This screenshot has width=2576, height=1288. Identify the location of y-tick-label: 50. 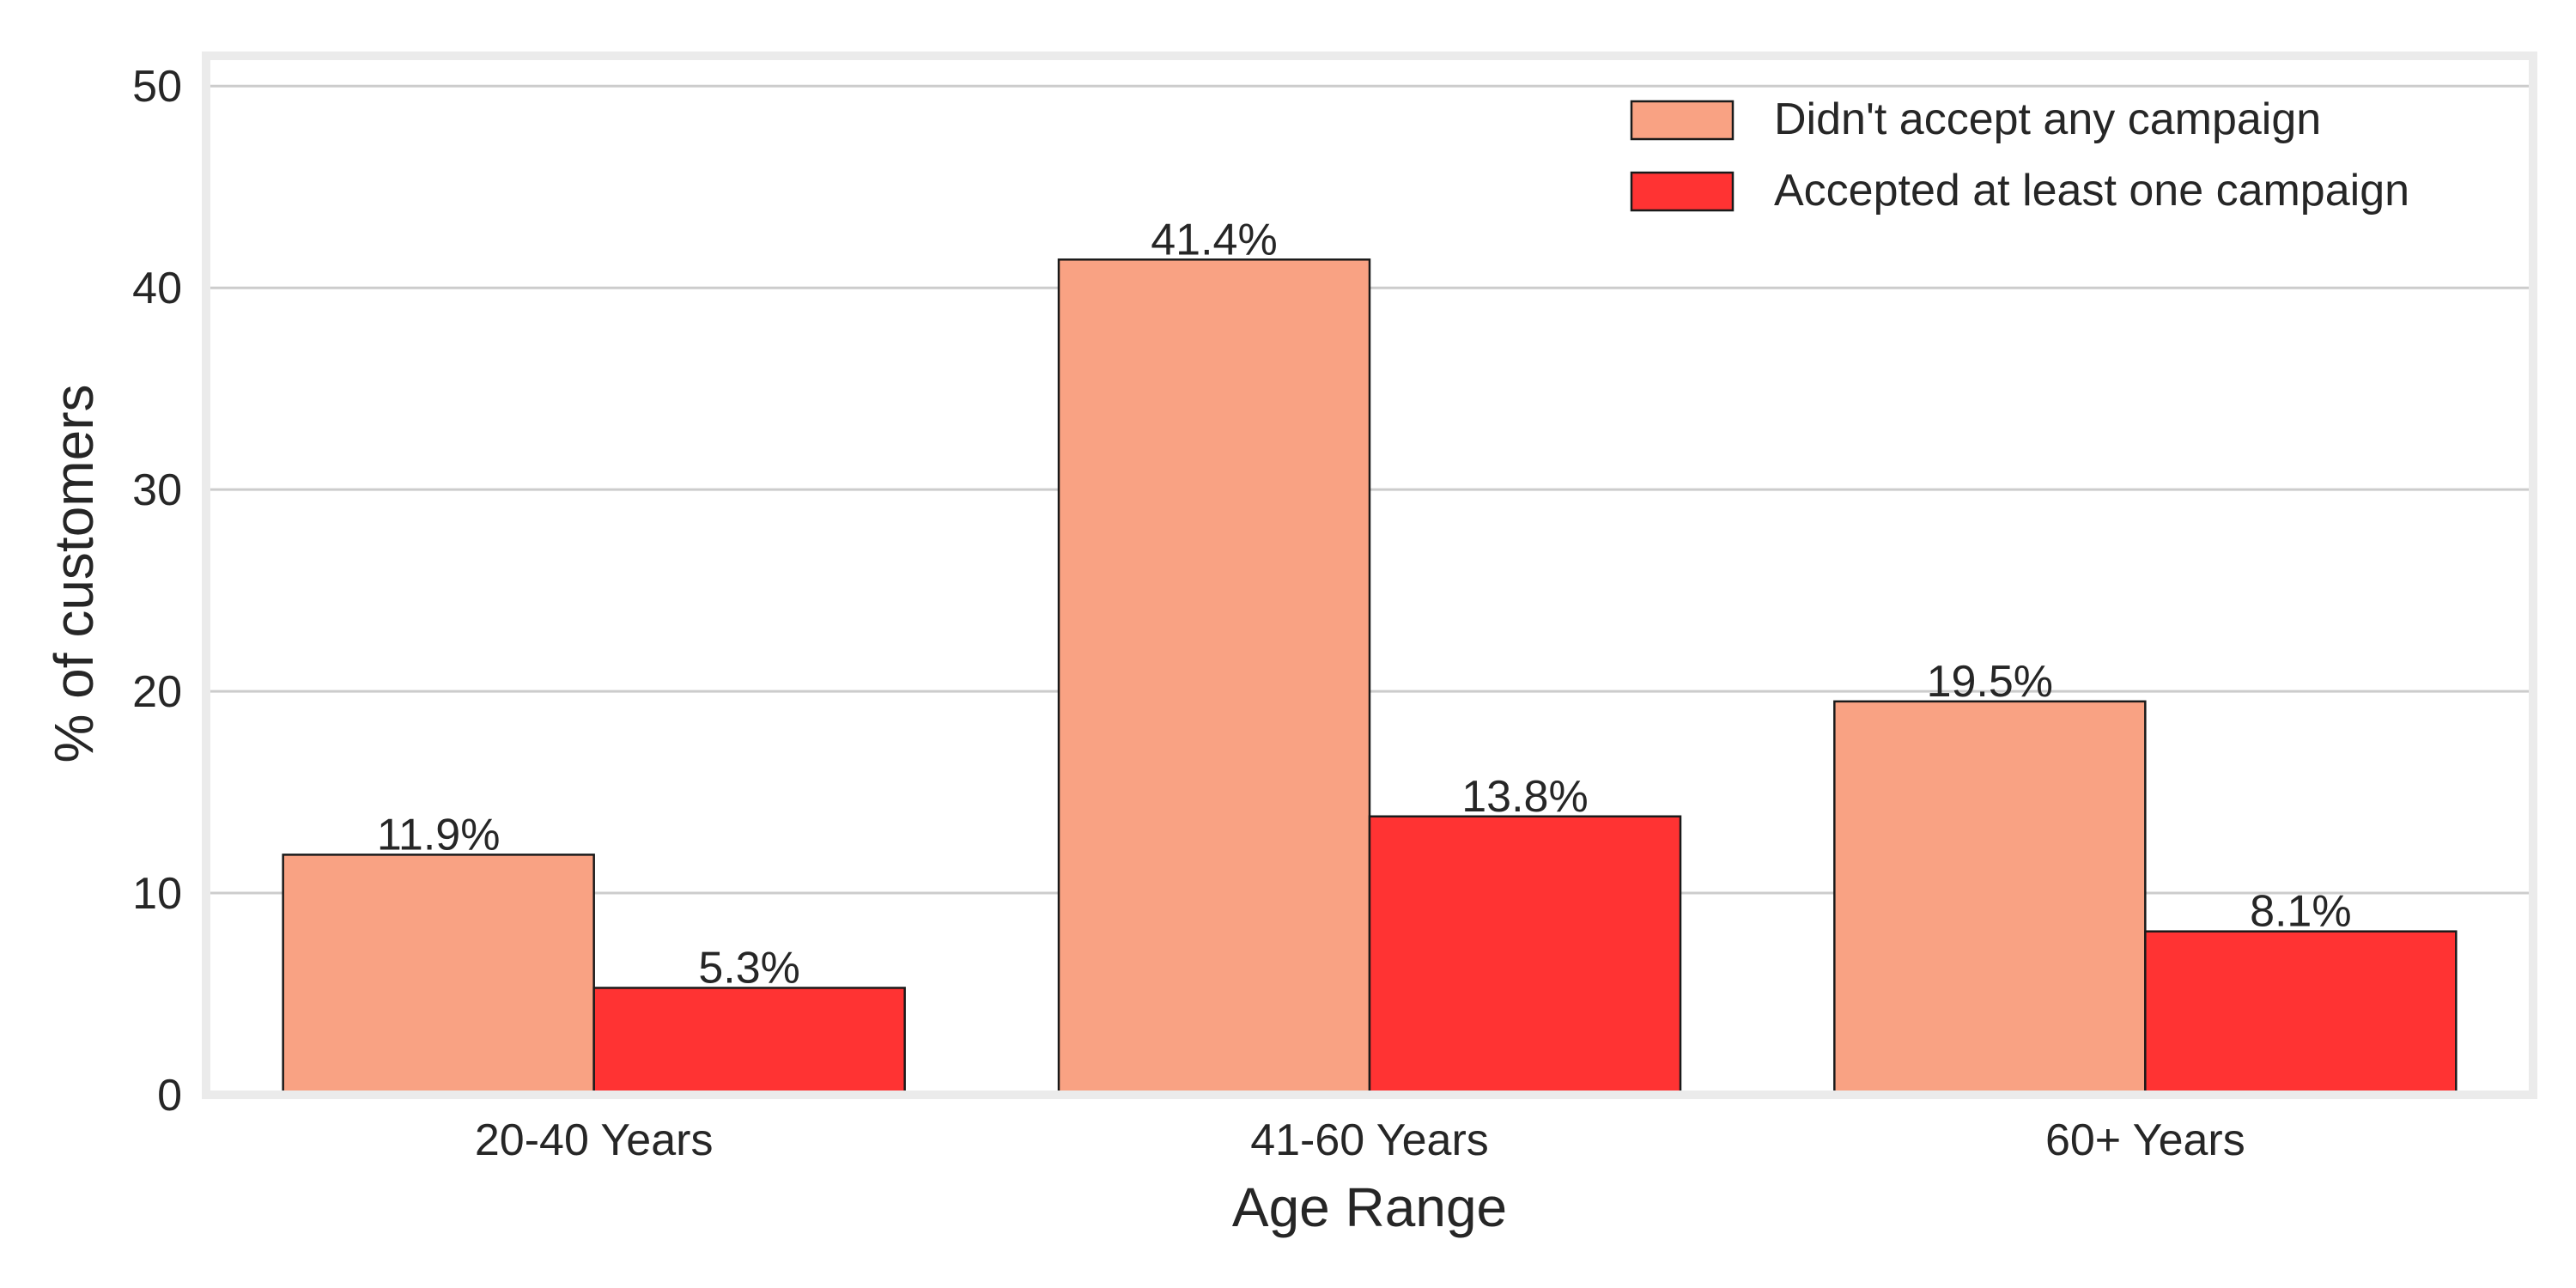
(157, 87).